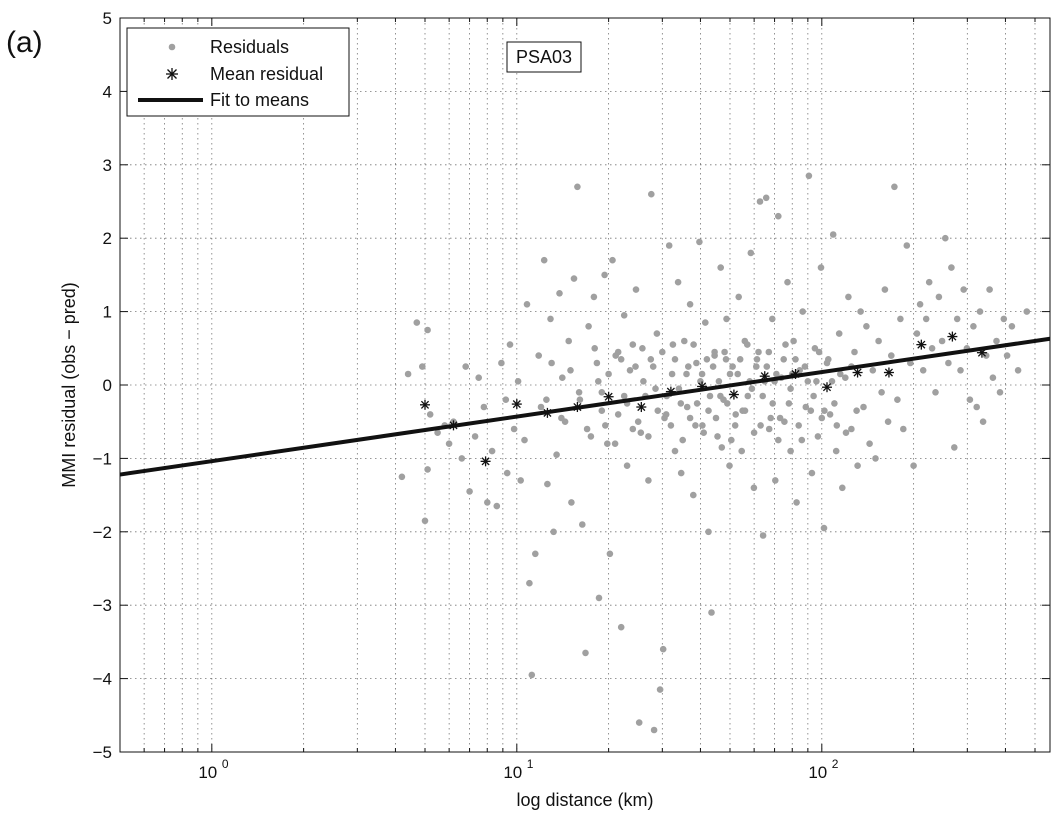 Image resolution: width=1060 pixels, height=822 pixels. Describe the element at coordinates (703, 399) in the screenshot. I see `mean-residual-markers` at that location.